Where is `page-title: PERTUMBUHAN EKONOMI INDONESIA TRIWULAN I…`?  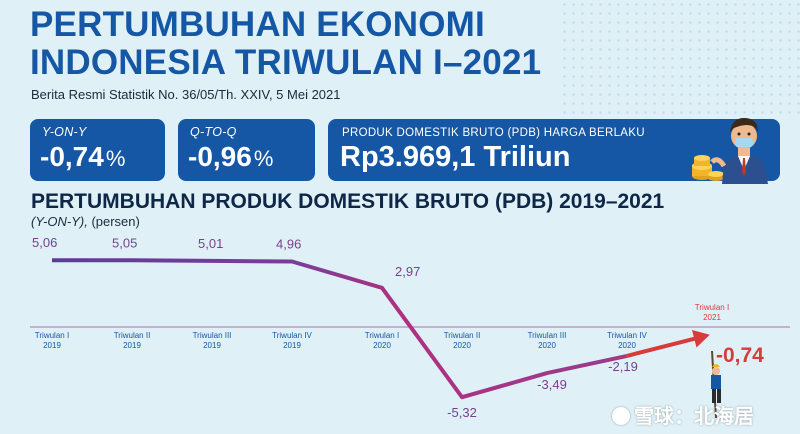 page-title: PERTUMBUHAN EKONOMI INDONESIA TRIWULAN I… is located at coordinates (285, 44).